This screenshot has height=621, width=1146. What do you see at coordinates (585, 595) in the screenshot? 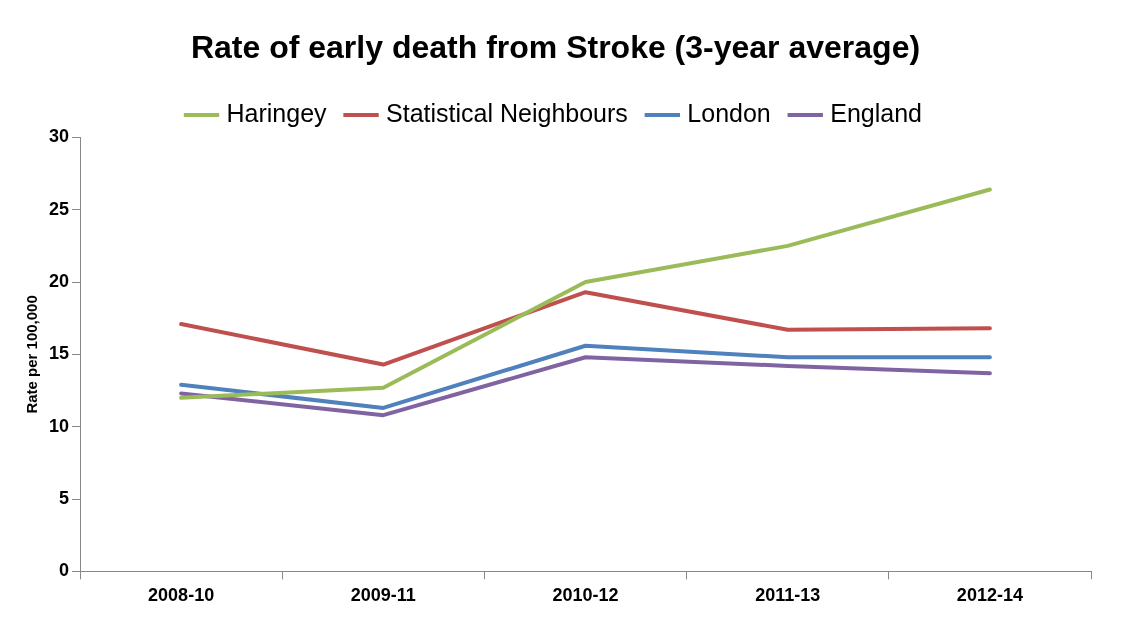
I see `x-tick-label: 2010-12` at bounding box center [585, 595].